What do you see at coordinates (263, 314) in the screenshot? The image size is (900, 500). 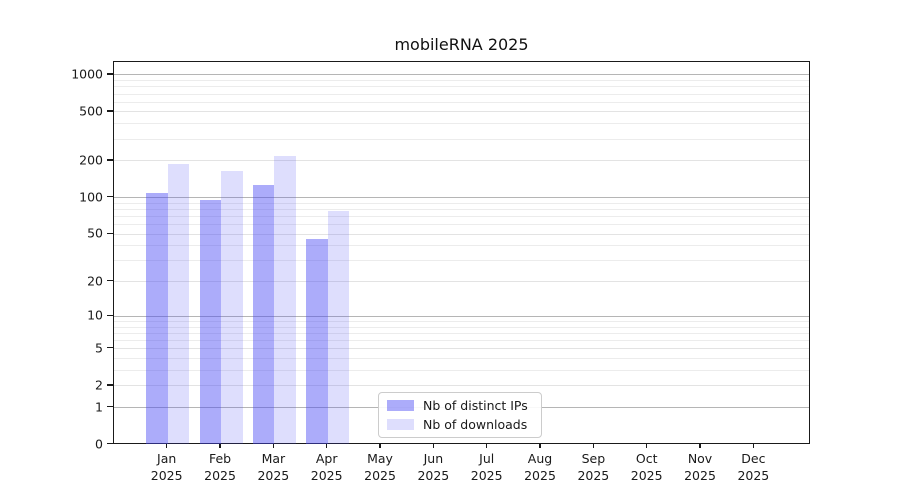 I see `bar-mar-distinct-ips` at bounding box center [263, 314].